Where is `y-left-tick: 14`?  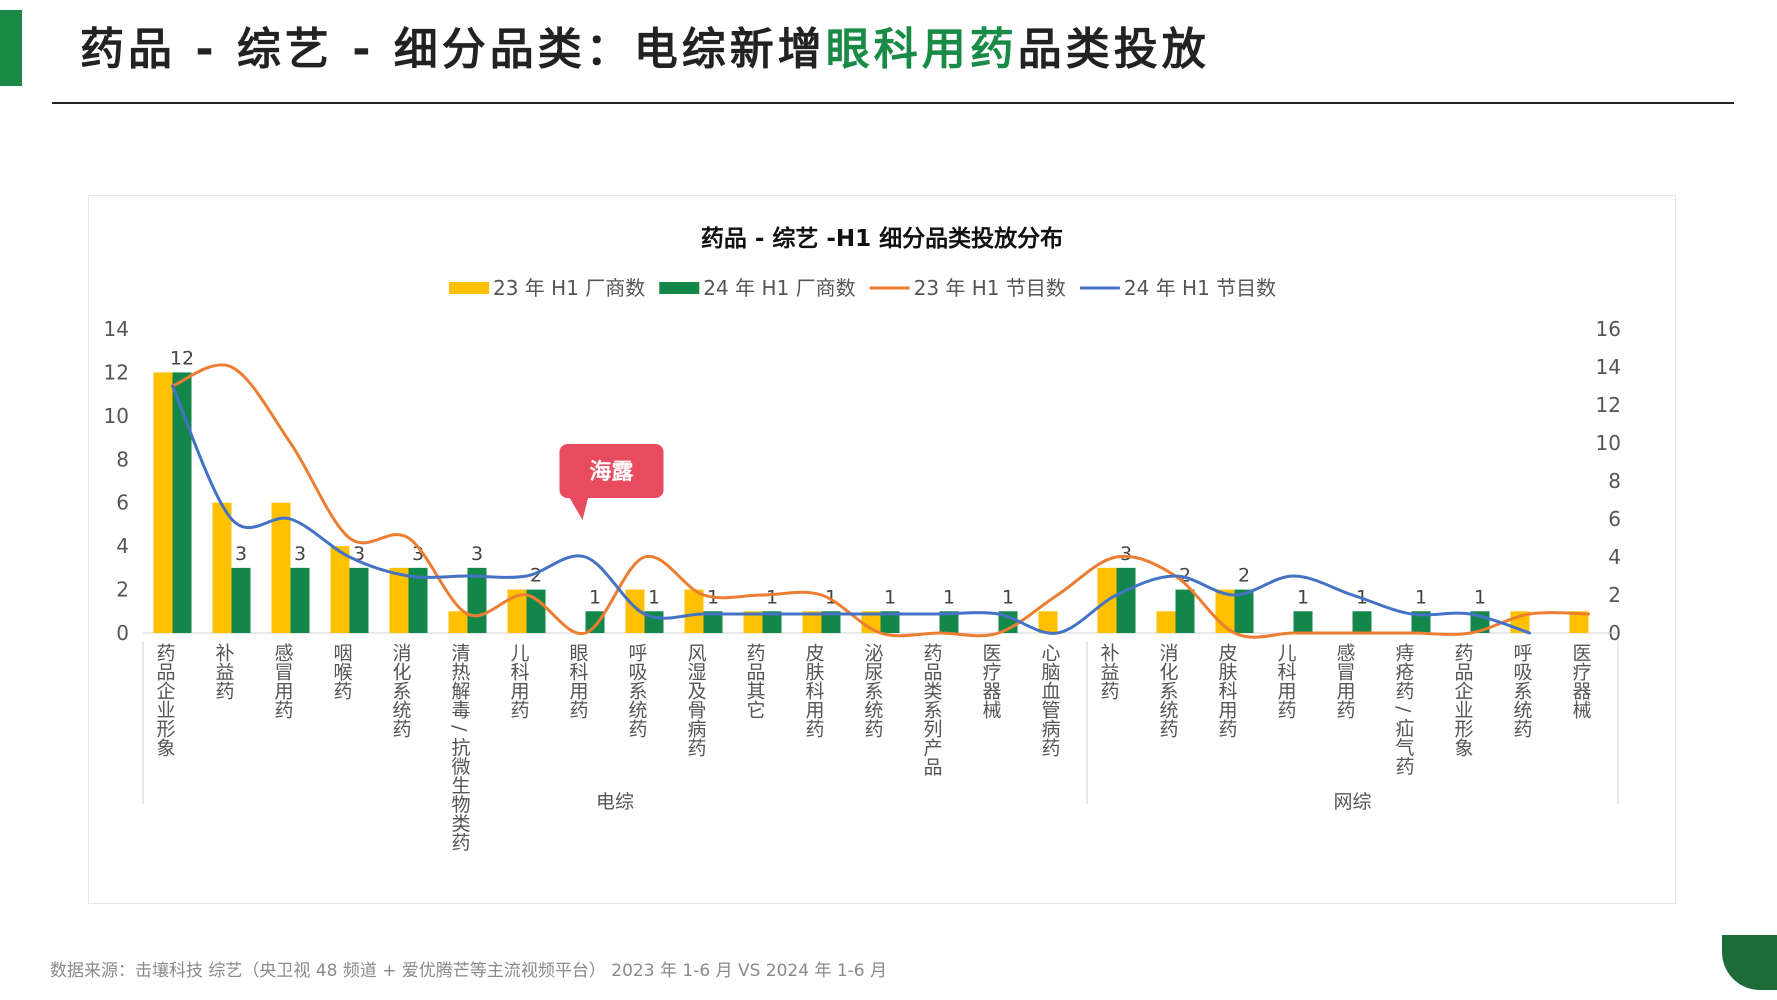 y-left-tick: 14 is located at coordinates (116, 329).